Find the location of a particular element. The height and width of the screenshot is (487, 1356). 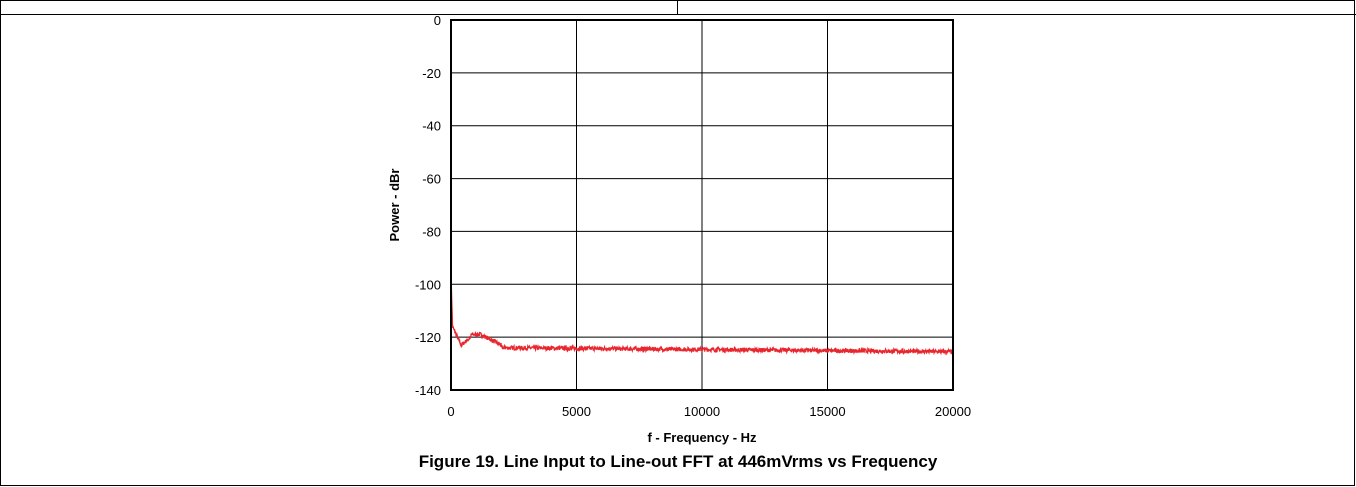

y-tick-label: 0 is located at coordinates (437, 20).